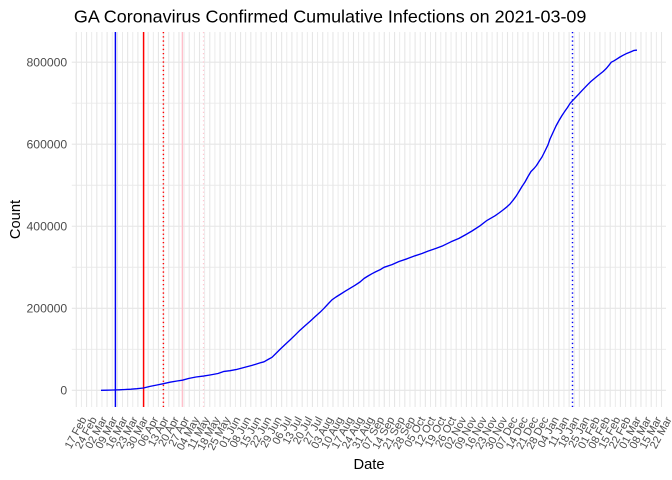 The image size is (672, 480). I want to click on svg-text: 600000, so click(47, 145).